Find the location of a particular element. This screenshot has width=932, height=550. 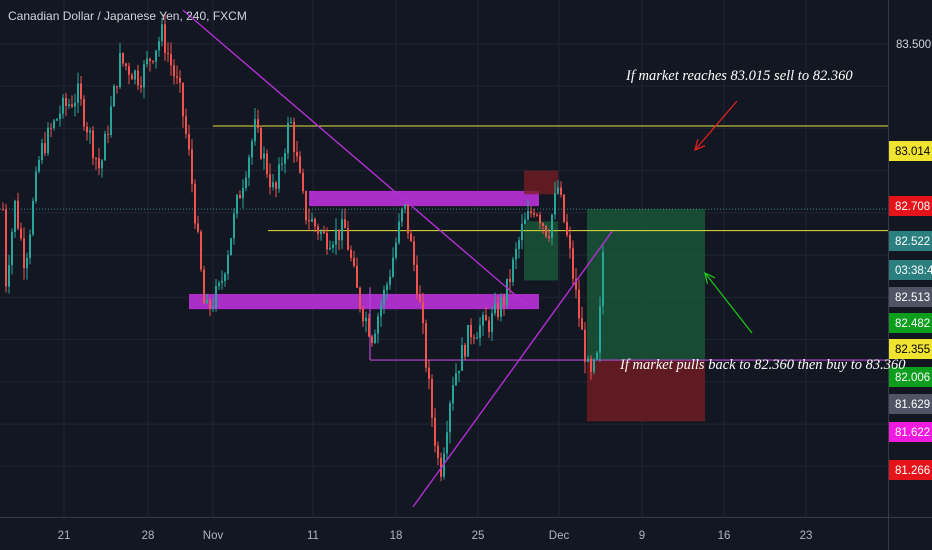

stop-zone is located at coordinates (646, 391).